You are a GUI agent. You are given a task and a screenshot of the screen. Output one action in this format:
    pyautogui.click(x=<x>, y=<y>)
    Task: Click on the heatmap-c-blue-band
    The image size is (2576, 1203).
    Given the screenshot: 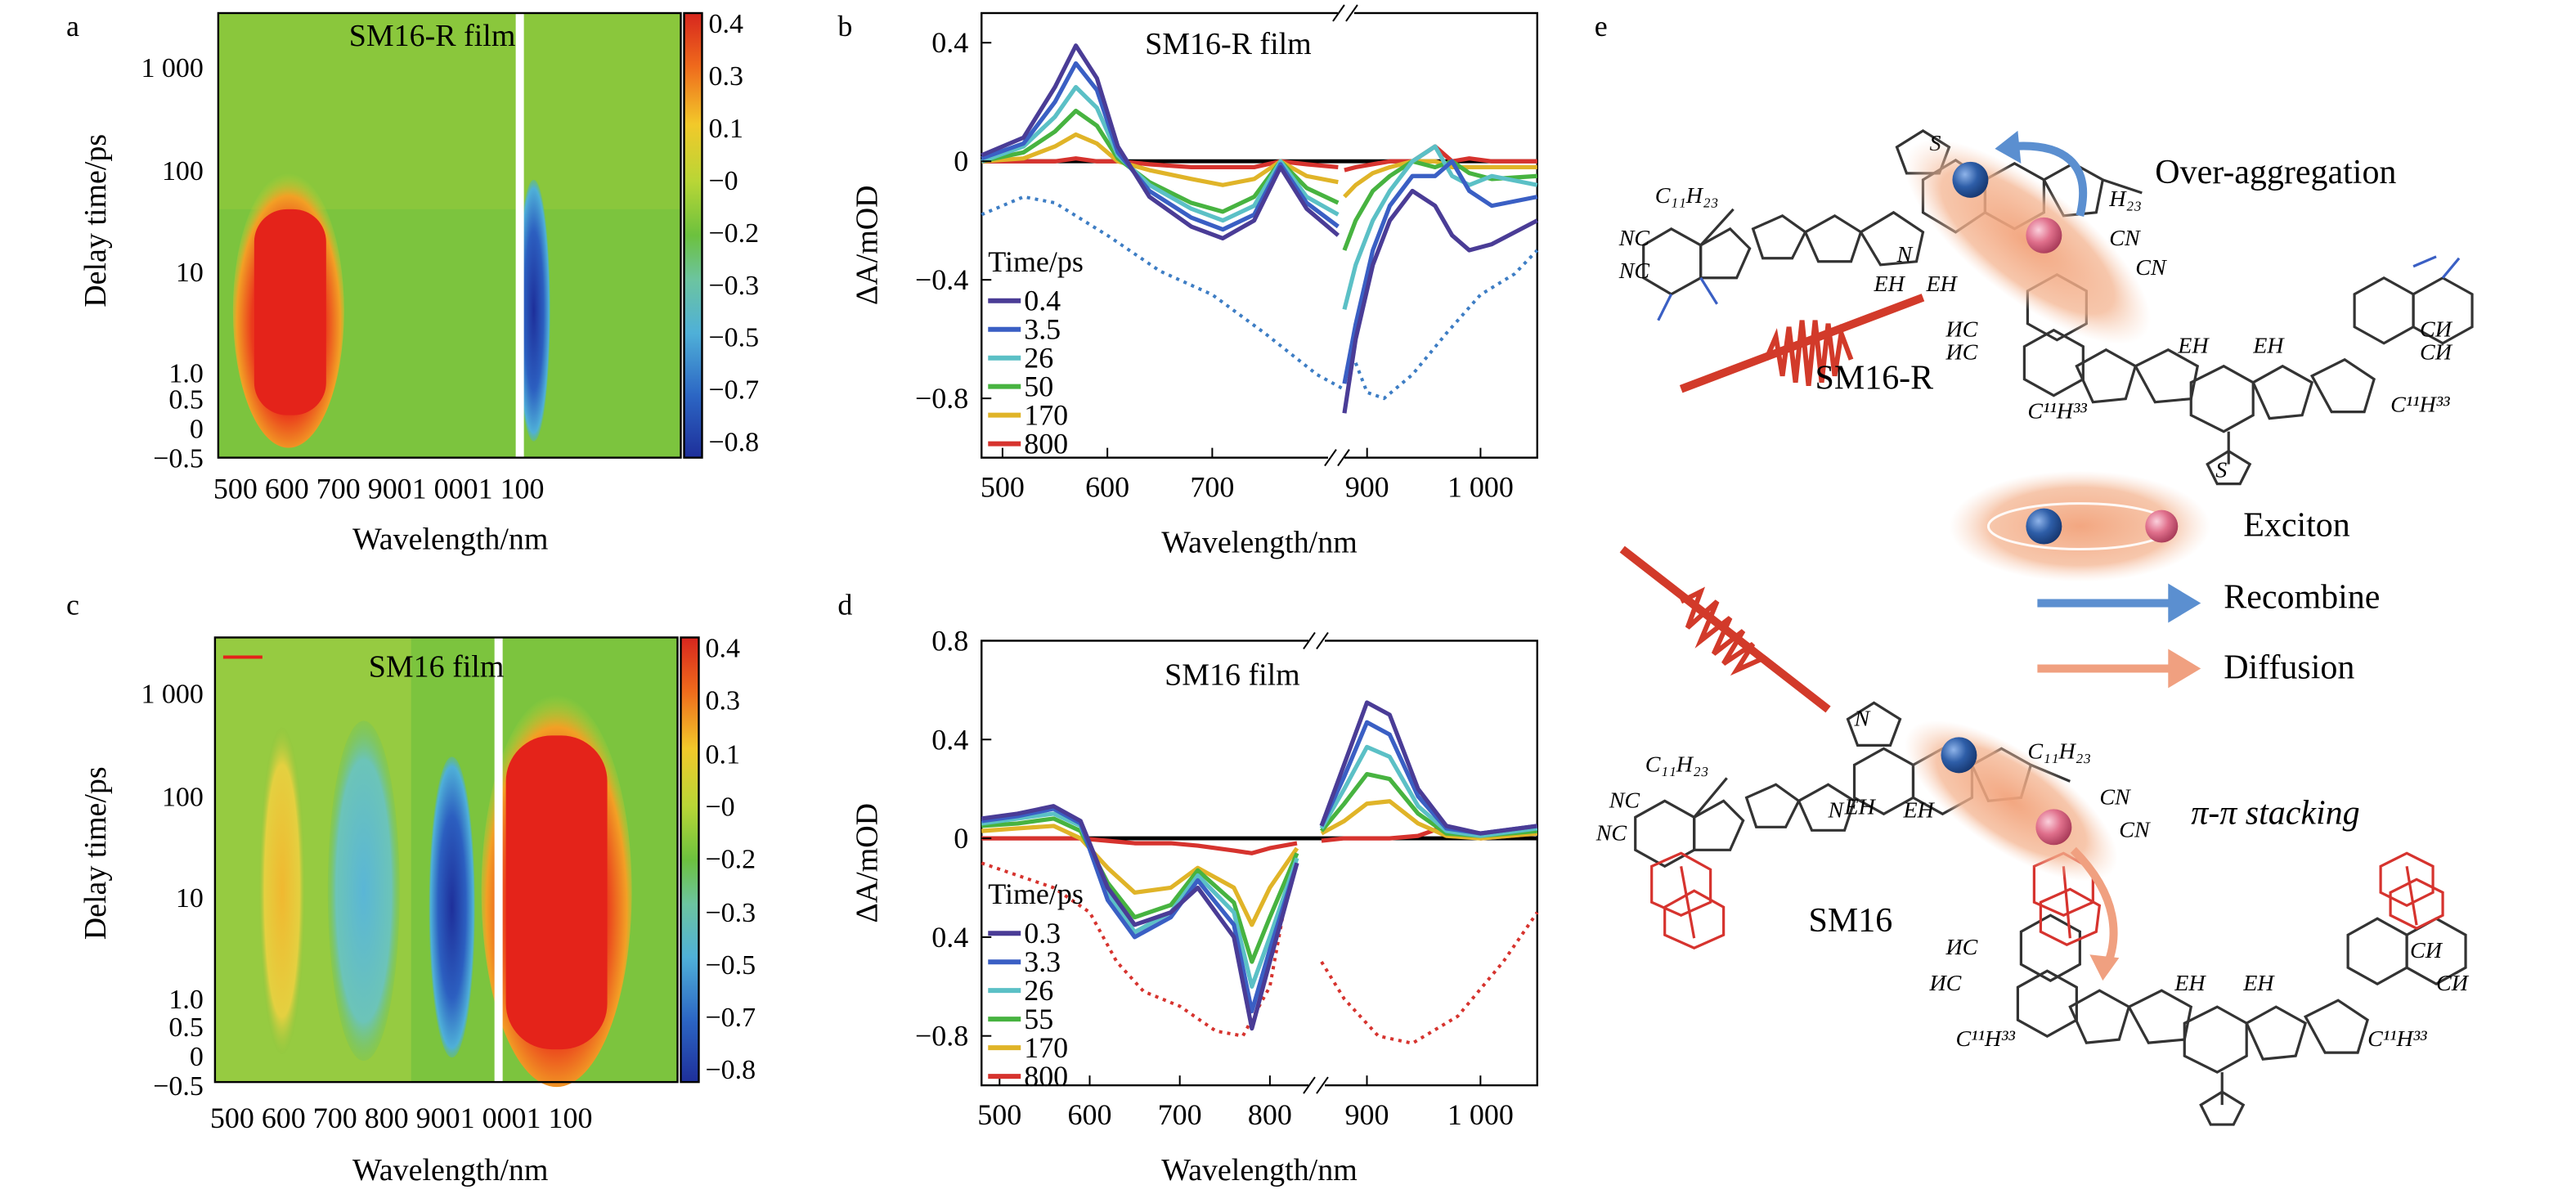 What is the action you would take?
    pyautogui.click(x=452, y=907)
    